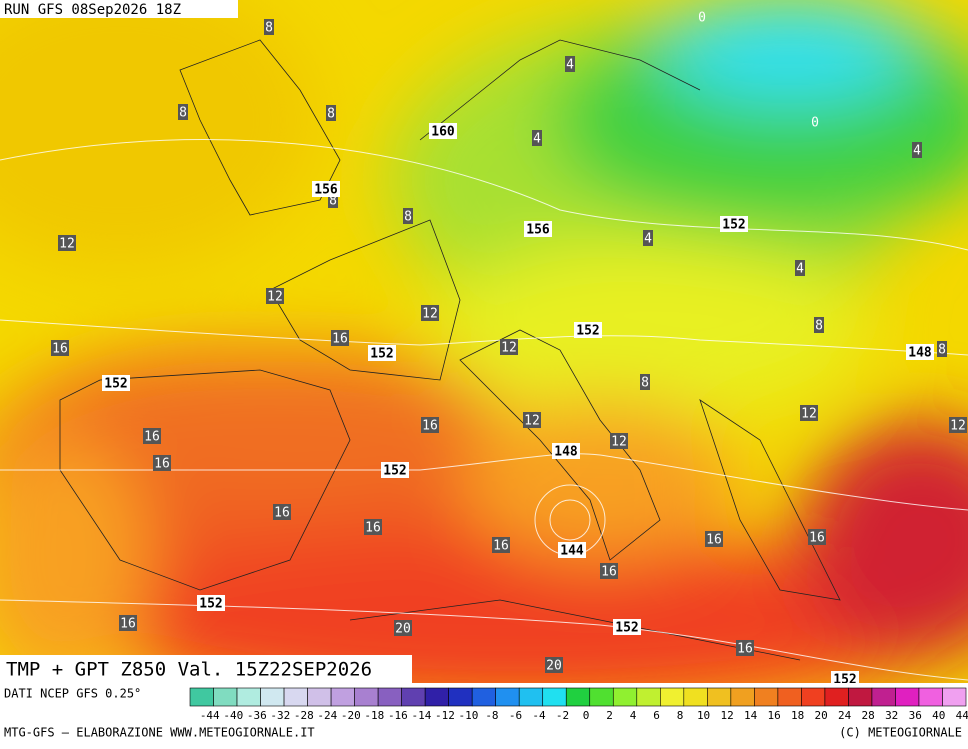 The height and width of the screenshot is (749, 968). I want to click on field-title-box, so click(206, 669).